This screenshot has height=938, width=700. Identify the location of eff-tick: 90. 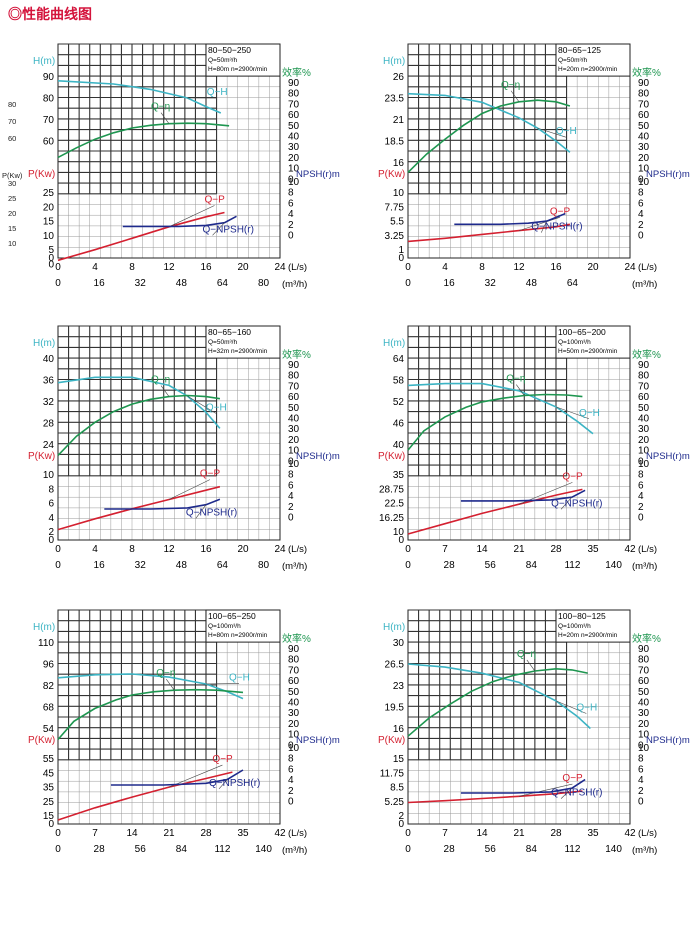
(644, 83).